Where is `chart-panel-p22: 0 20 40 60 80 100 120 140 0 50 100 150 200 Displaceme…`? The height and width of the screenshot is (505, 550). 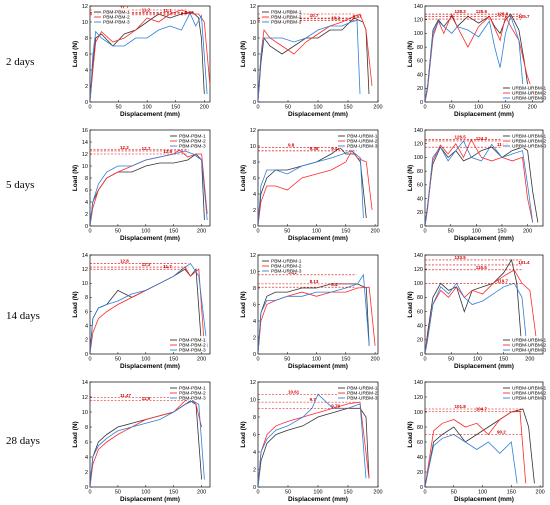 chart-panel-p22: 0 20 40 60 80 100 120 140 0 50 100 150 200 Displaceme… is located at coordinates (476, 311).